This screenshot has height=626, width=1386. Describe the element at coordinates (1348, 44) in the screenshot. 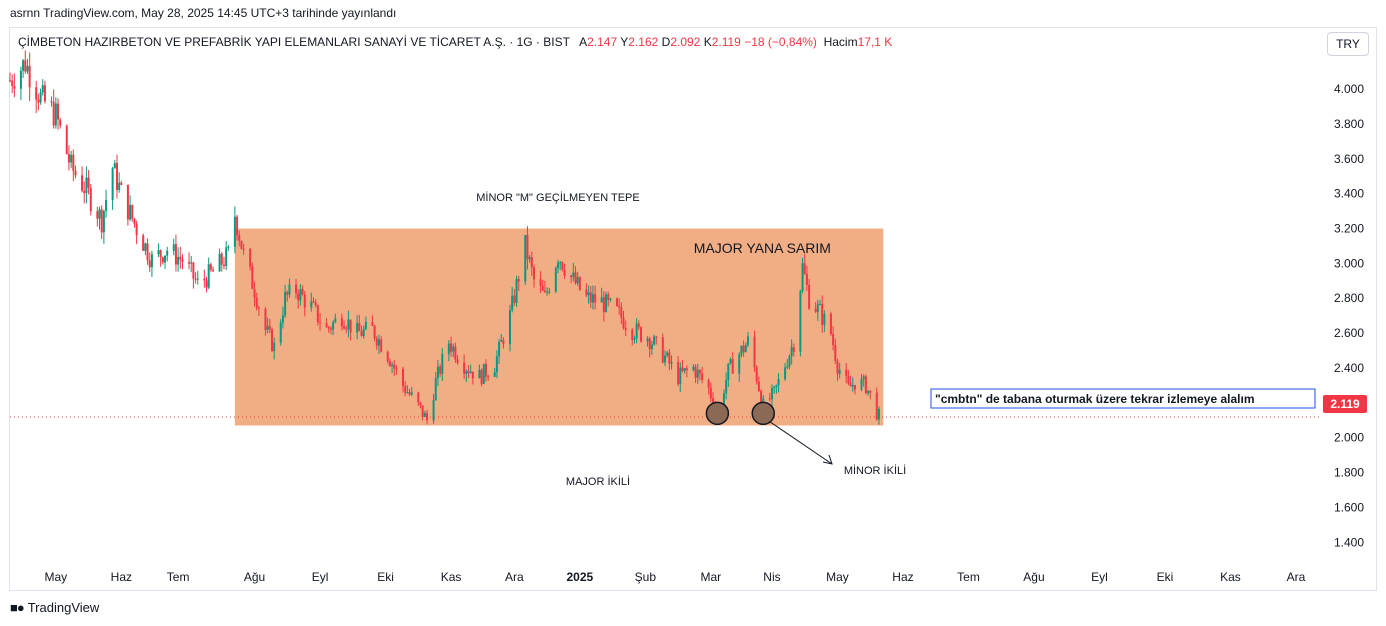

I see `currency-button: TRY` at that location.